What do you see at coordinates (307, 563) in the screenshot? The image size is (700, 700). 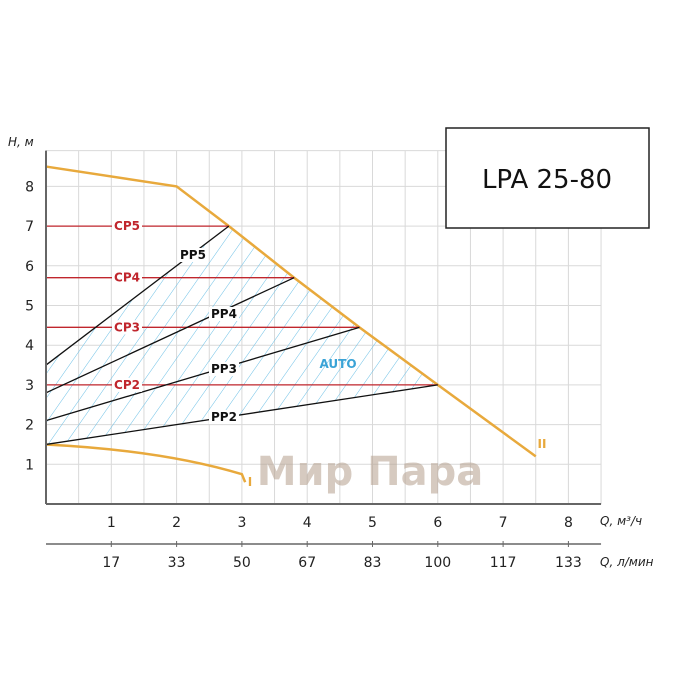 I see `x-tick-secondary: 67` at bounding box center [307, 563].